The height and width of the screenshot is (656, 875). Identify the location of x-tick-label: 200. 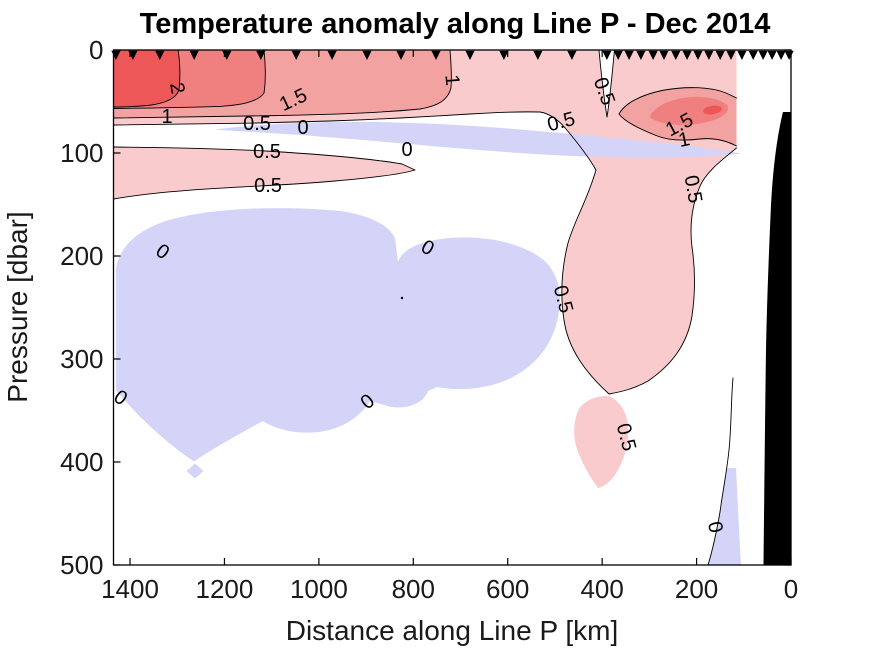
(696, 589).